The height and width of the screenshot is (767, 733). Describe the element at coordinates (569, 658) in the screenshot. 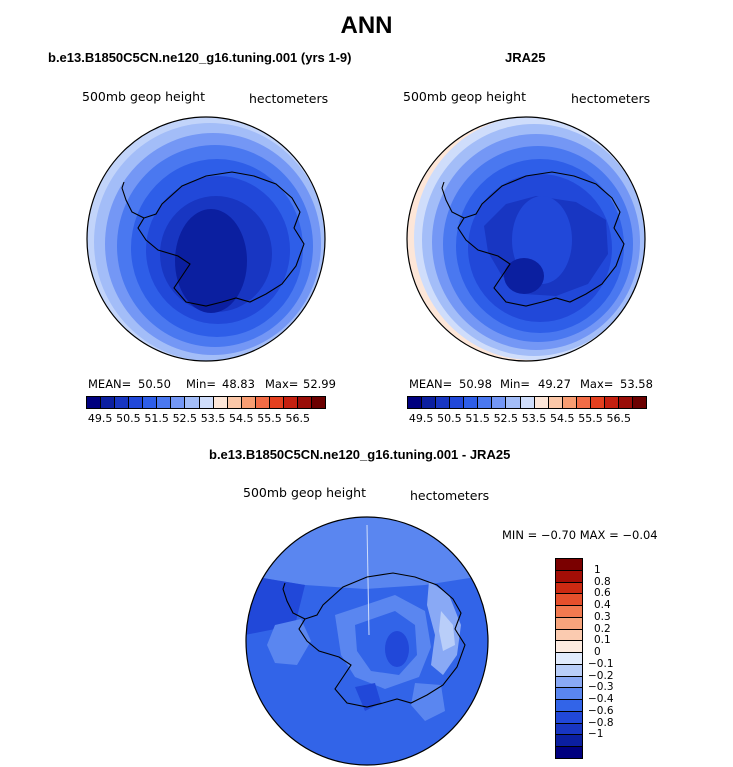

I see `diff-colorbar` at that location.